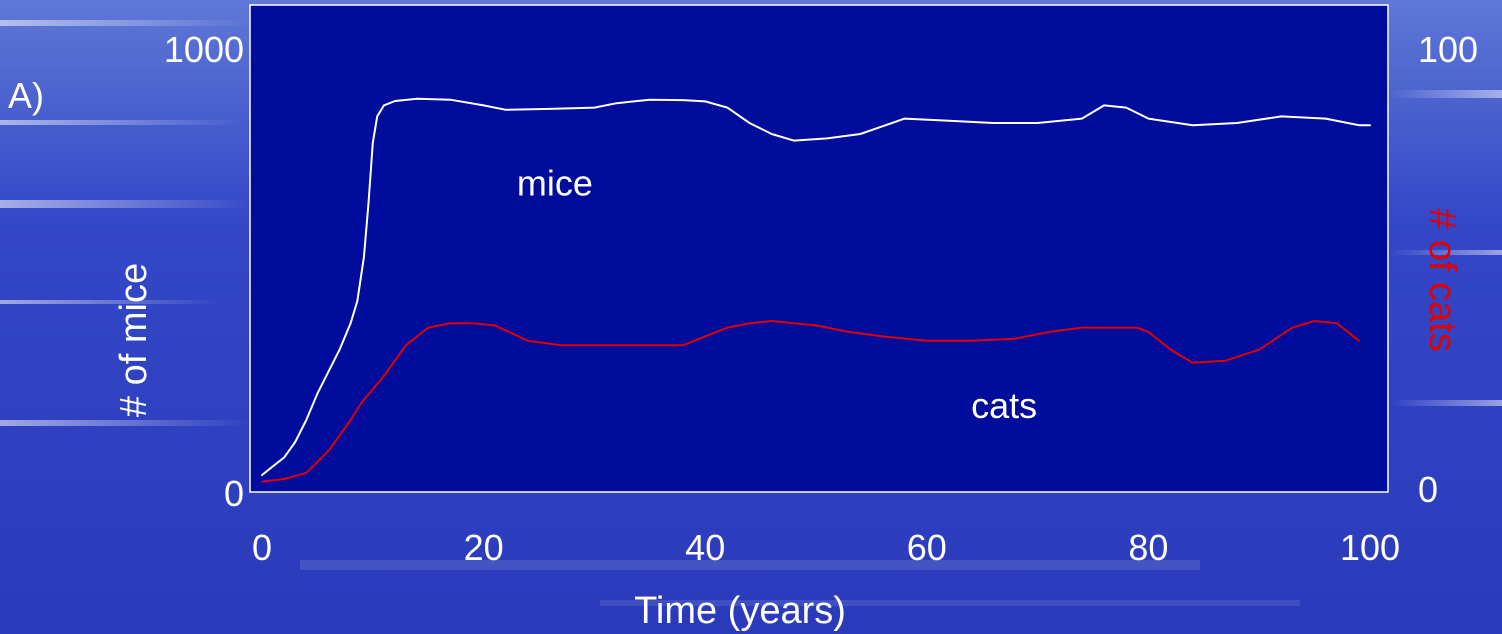  Describe the element at coordinates (234, 493) in the screenshot. I see `y-left-tick-label-0: 0` at that location.